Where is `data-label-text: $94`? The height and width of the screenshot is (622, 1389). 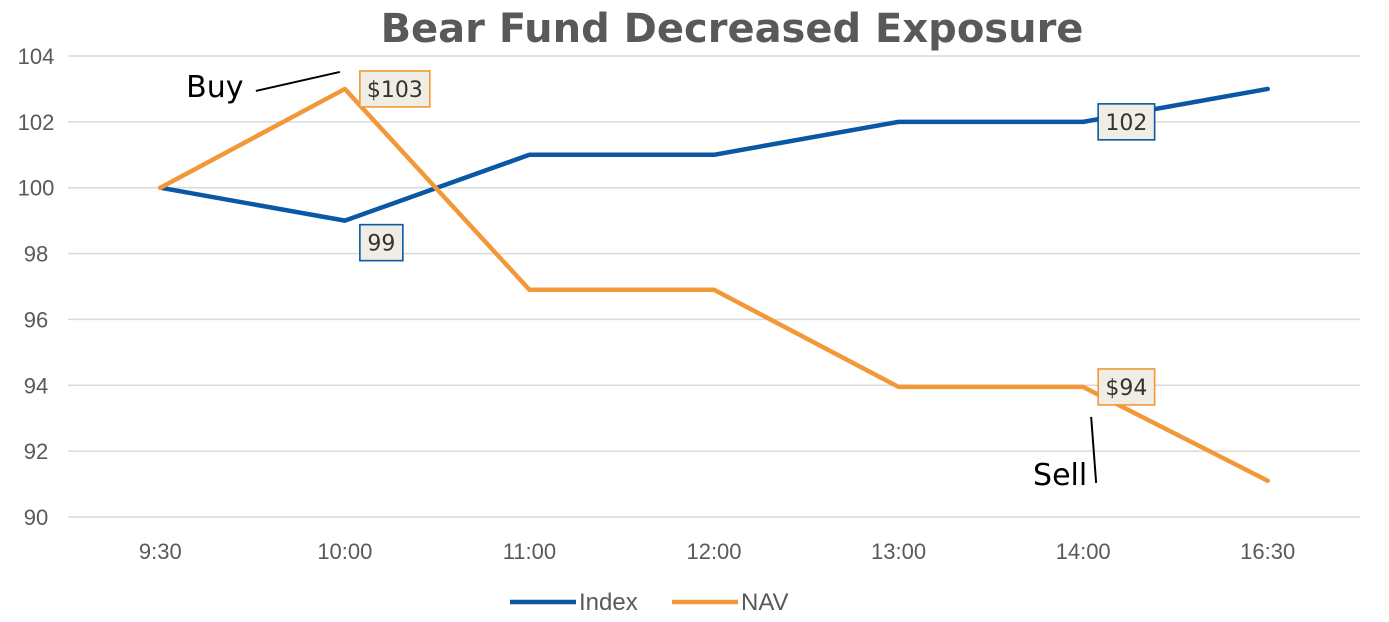
data-label-text: $94 is located at coordinates (1126, 388).